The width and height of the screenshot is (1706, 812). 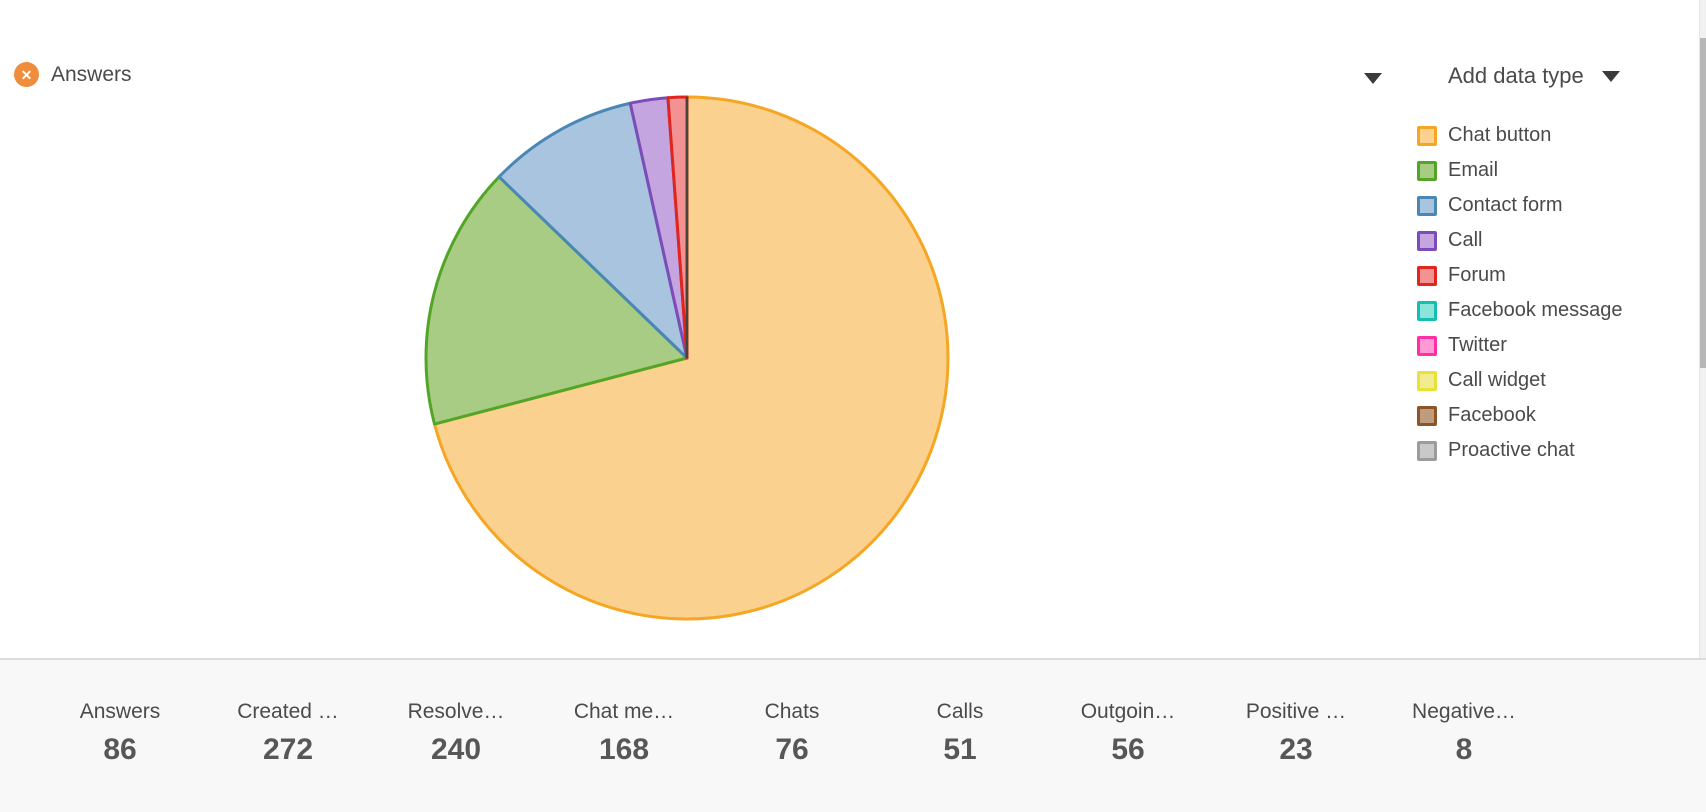 I want to click on stats-divider, so click(x=853, y=659).